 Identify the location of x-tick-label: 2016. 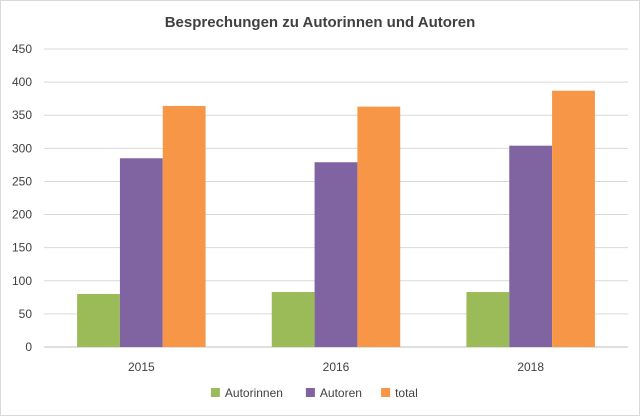
(336, 367).